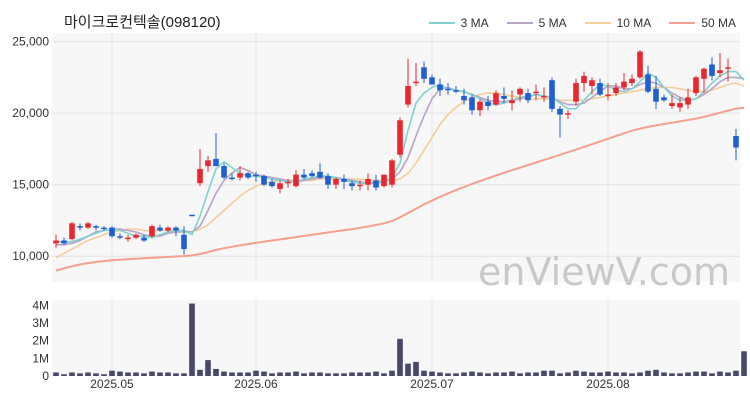 The height and width of the screenshot is (400, 750). I want to click on chart-title: 마이크로컨텍솔(098120), so click(142, 22).